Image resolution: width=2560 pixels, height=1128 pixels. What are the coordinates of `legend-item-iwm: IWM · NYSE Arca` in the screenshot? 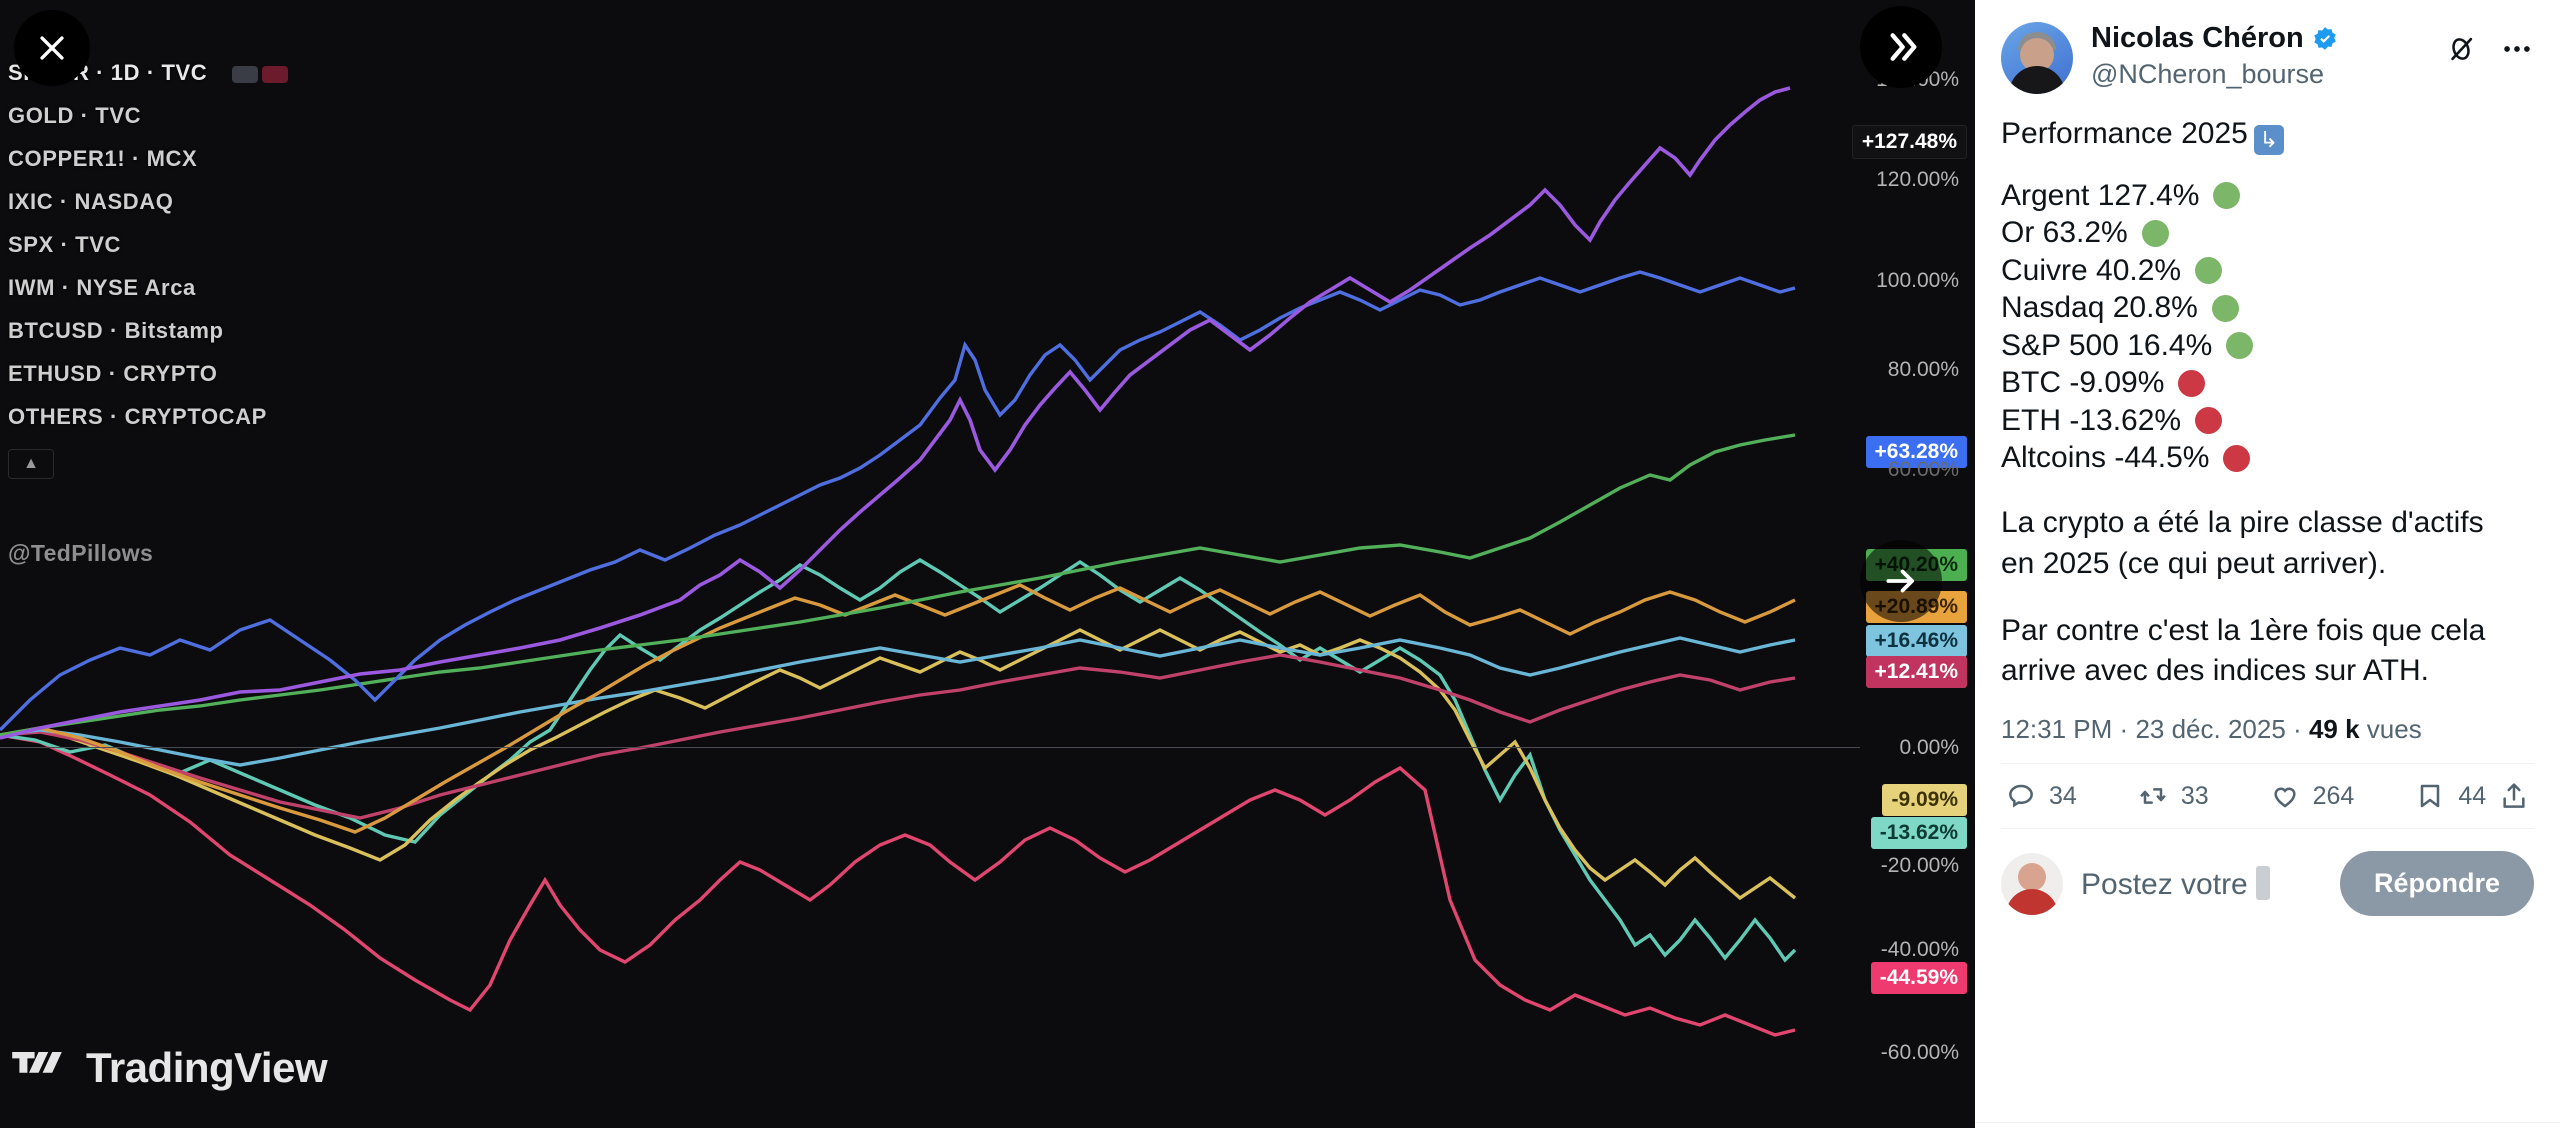 It's located at (102, 287).